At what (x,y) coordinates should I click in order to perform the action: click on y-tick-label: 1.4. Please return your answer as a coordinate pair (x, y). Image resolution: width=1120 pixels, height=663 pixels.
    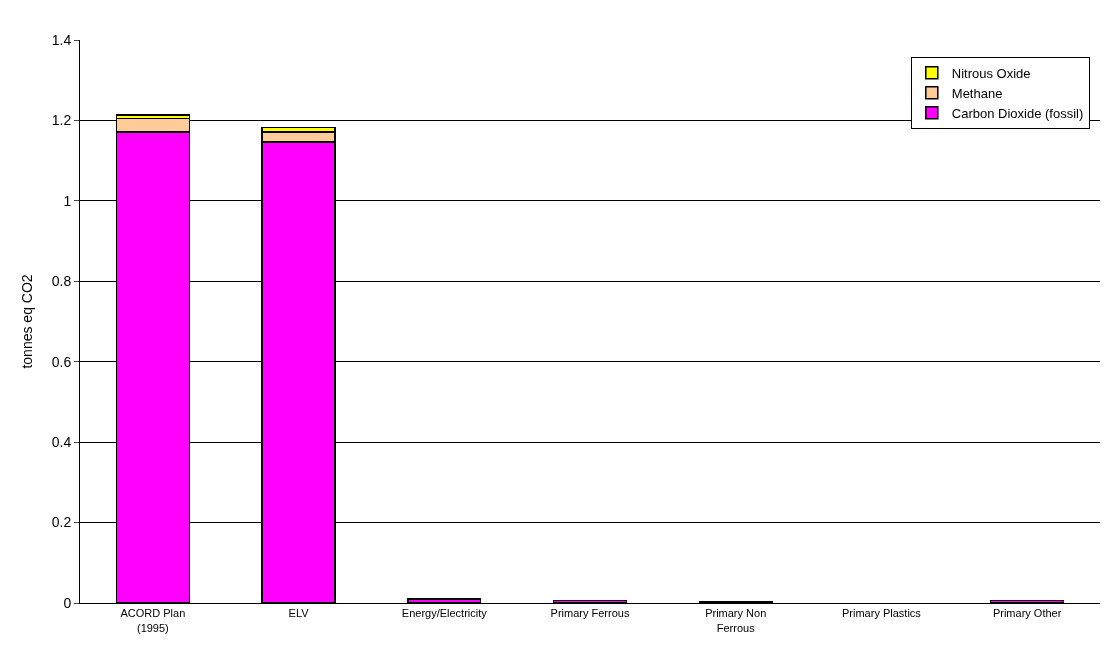
    Looking at the image, I should click on (61, 39).